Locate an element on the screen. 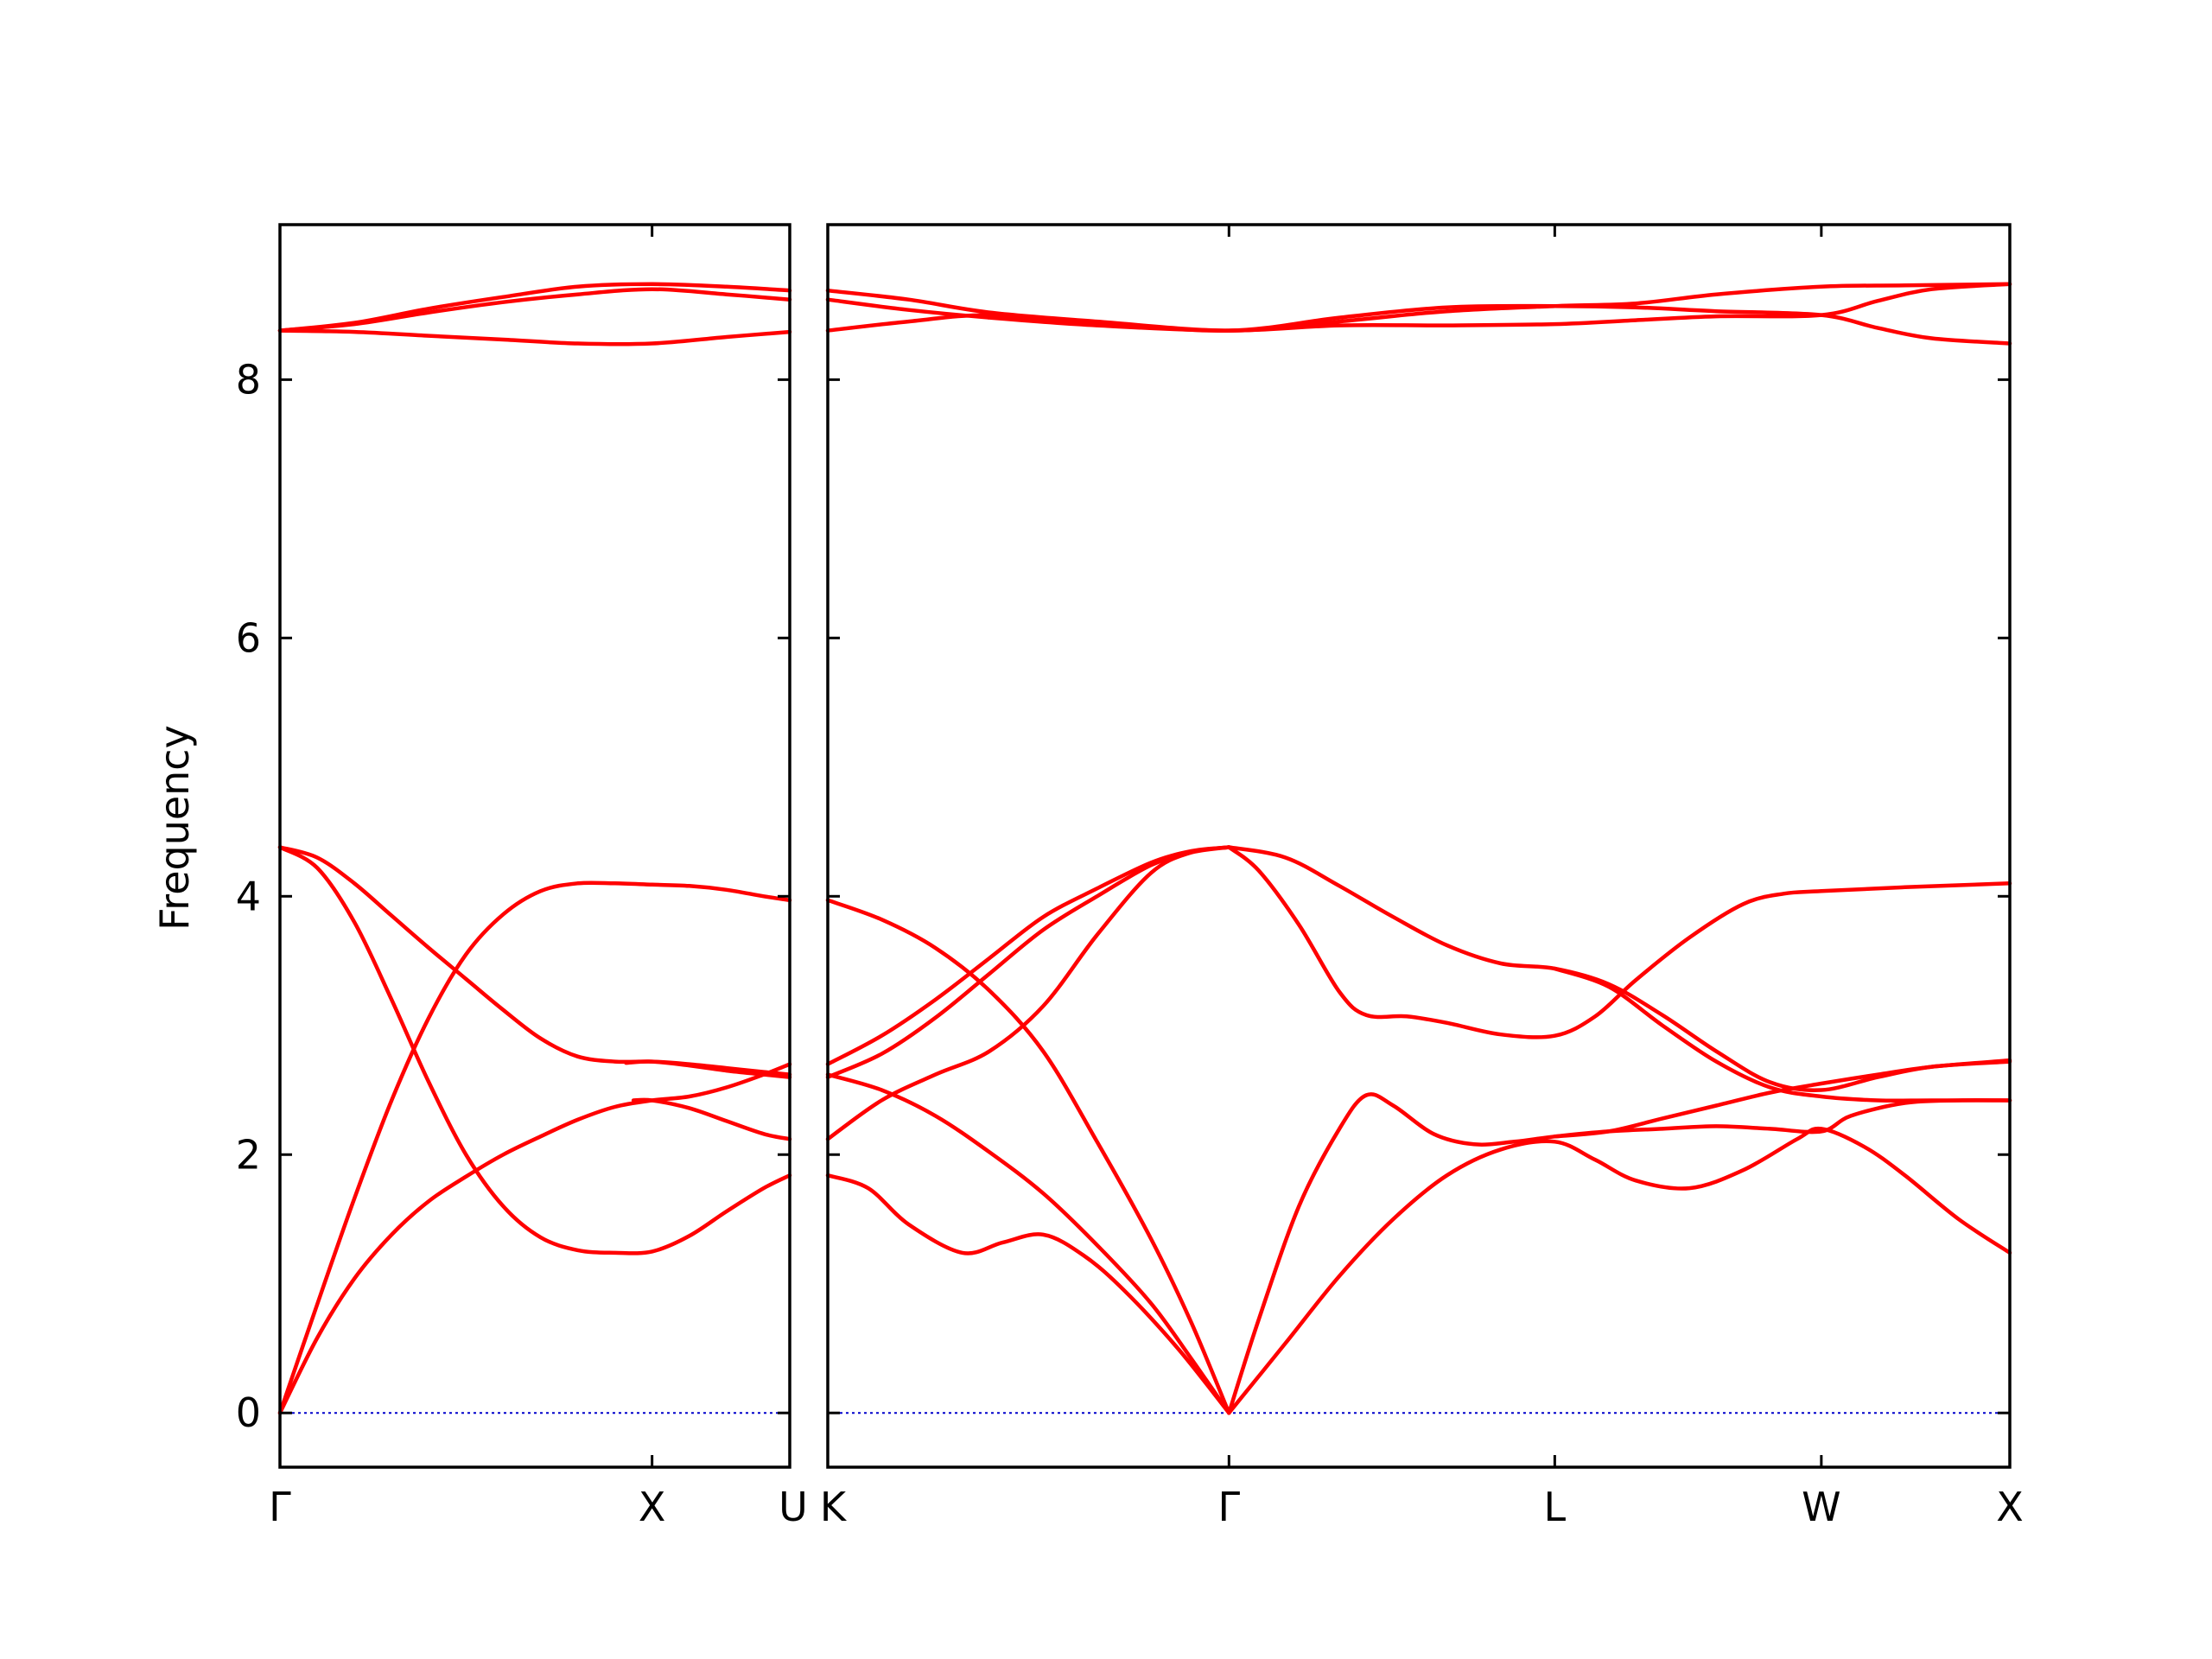 The height and width of the screenshot is (1659, 2212). x-tick-label: L is located at coordinates (1555, 1507).